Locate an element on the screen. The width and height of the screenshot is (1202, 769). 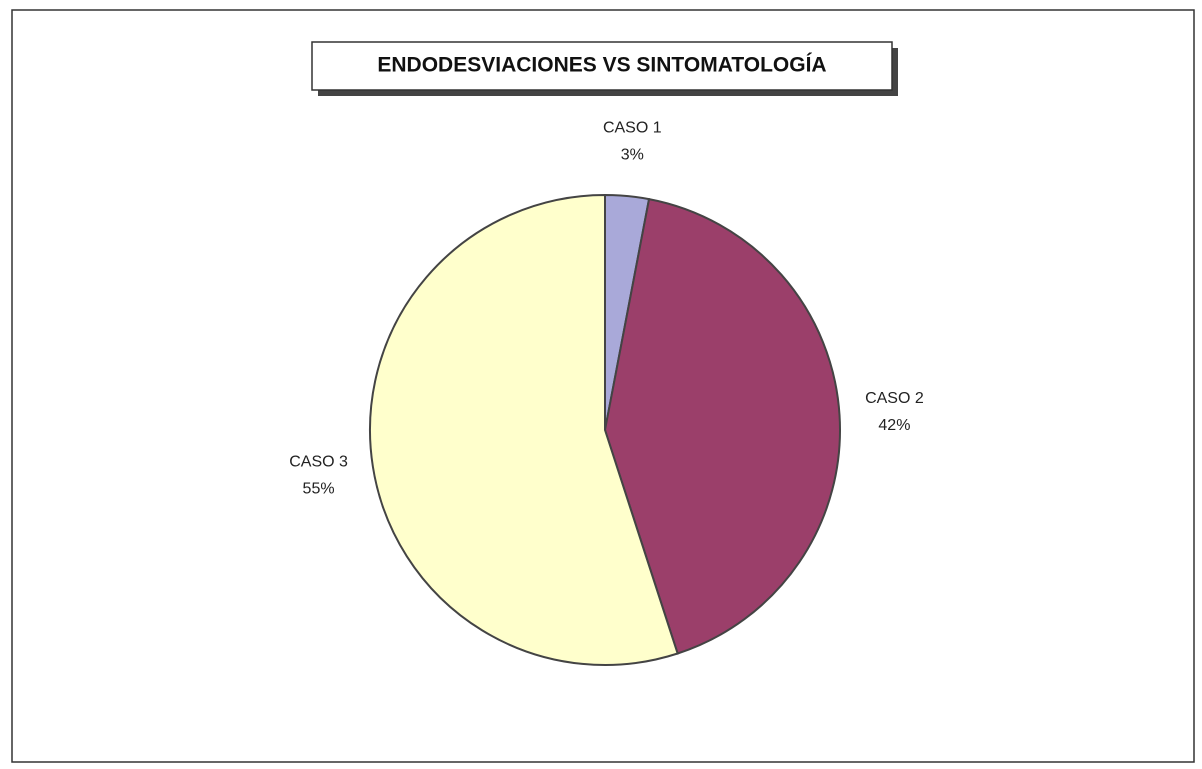
title-box is located at coordinates (602, 66).